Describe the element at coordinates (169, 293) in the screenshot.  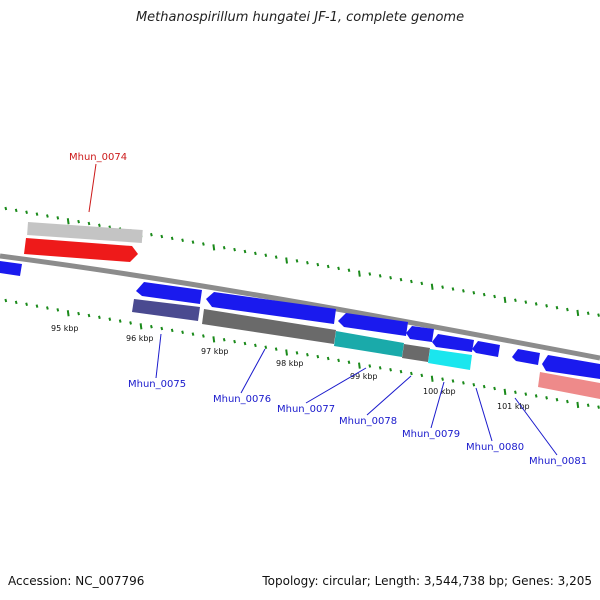
I see `gene-arrow-g2` at that location.